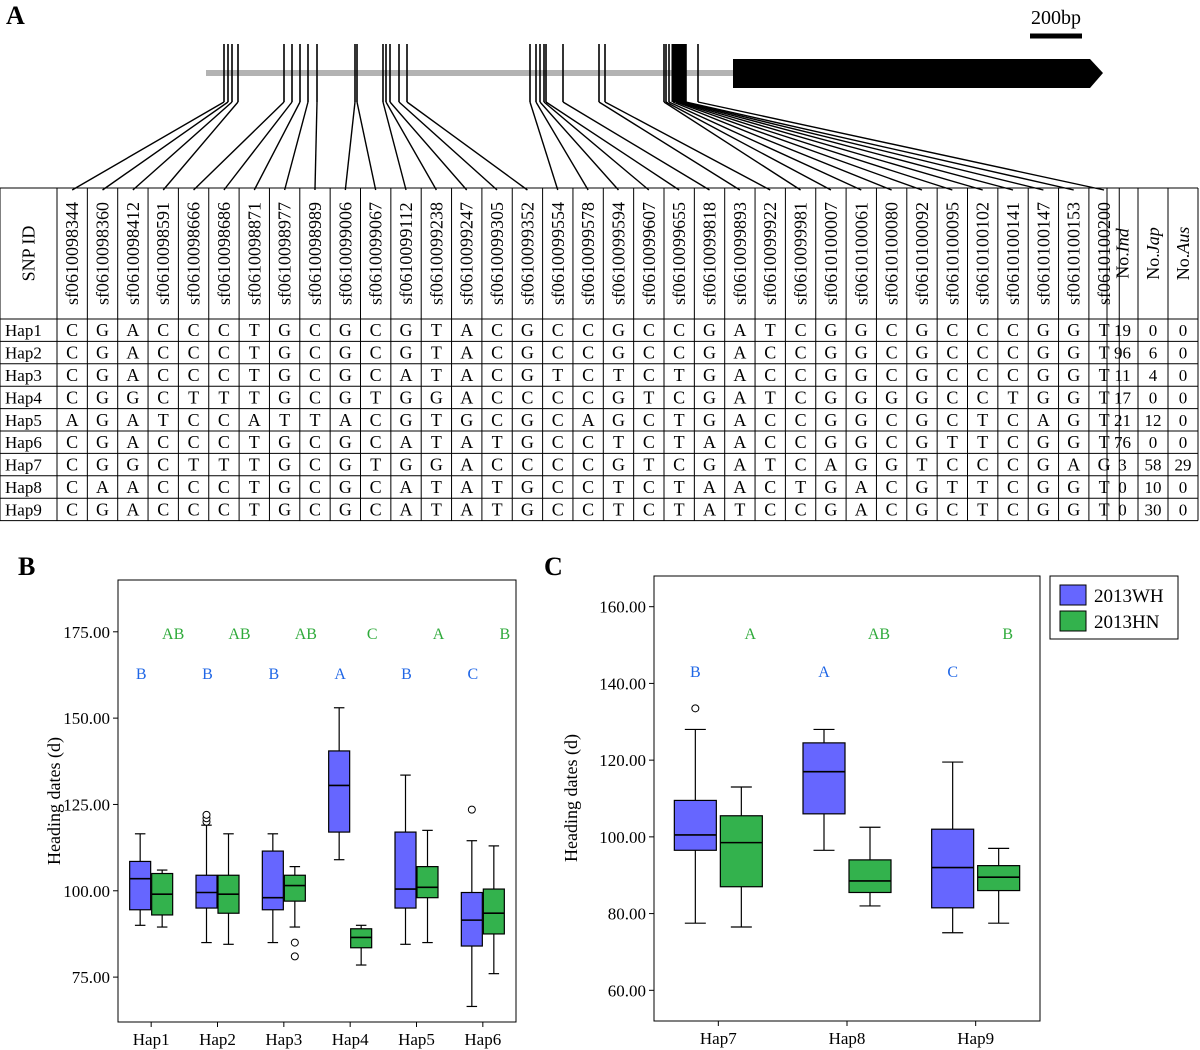  What do you see at coordinates (15, 15) in the screenshot?
I see `panel-label-a: A` at bounding box center [15, 15].